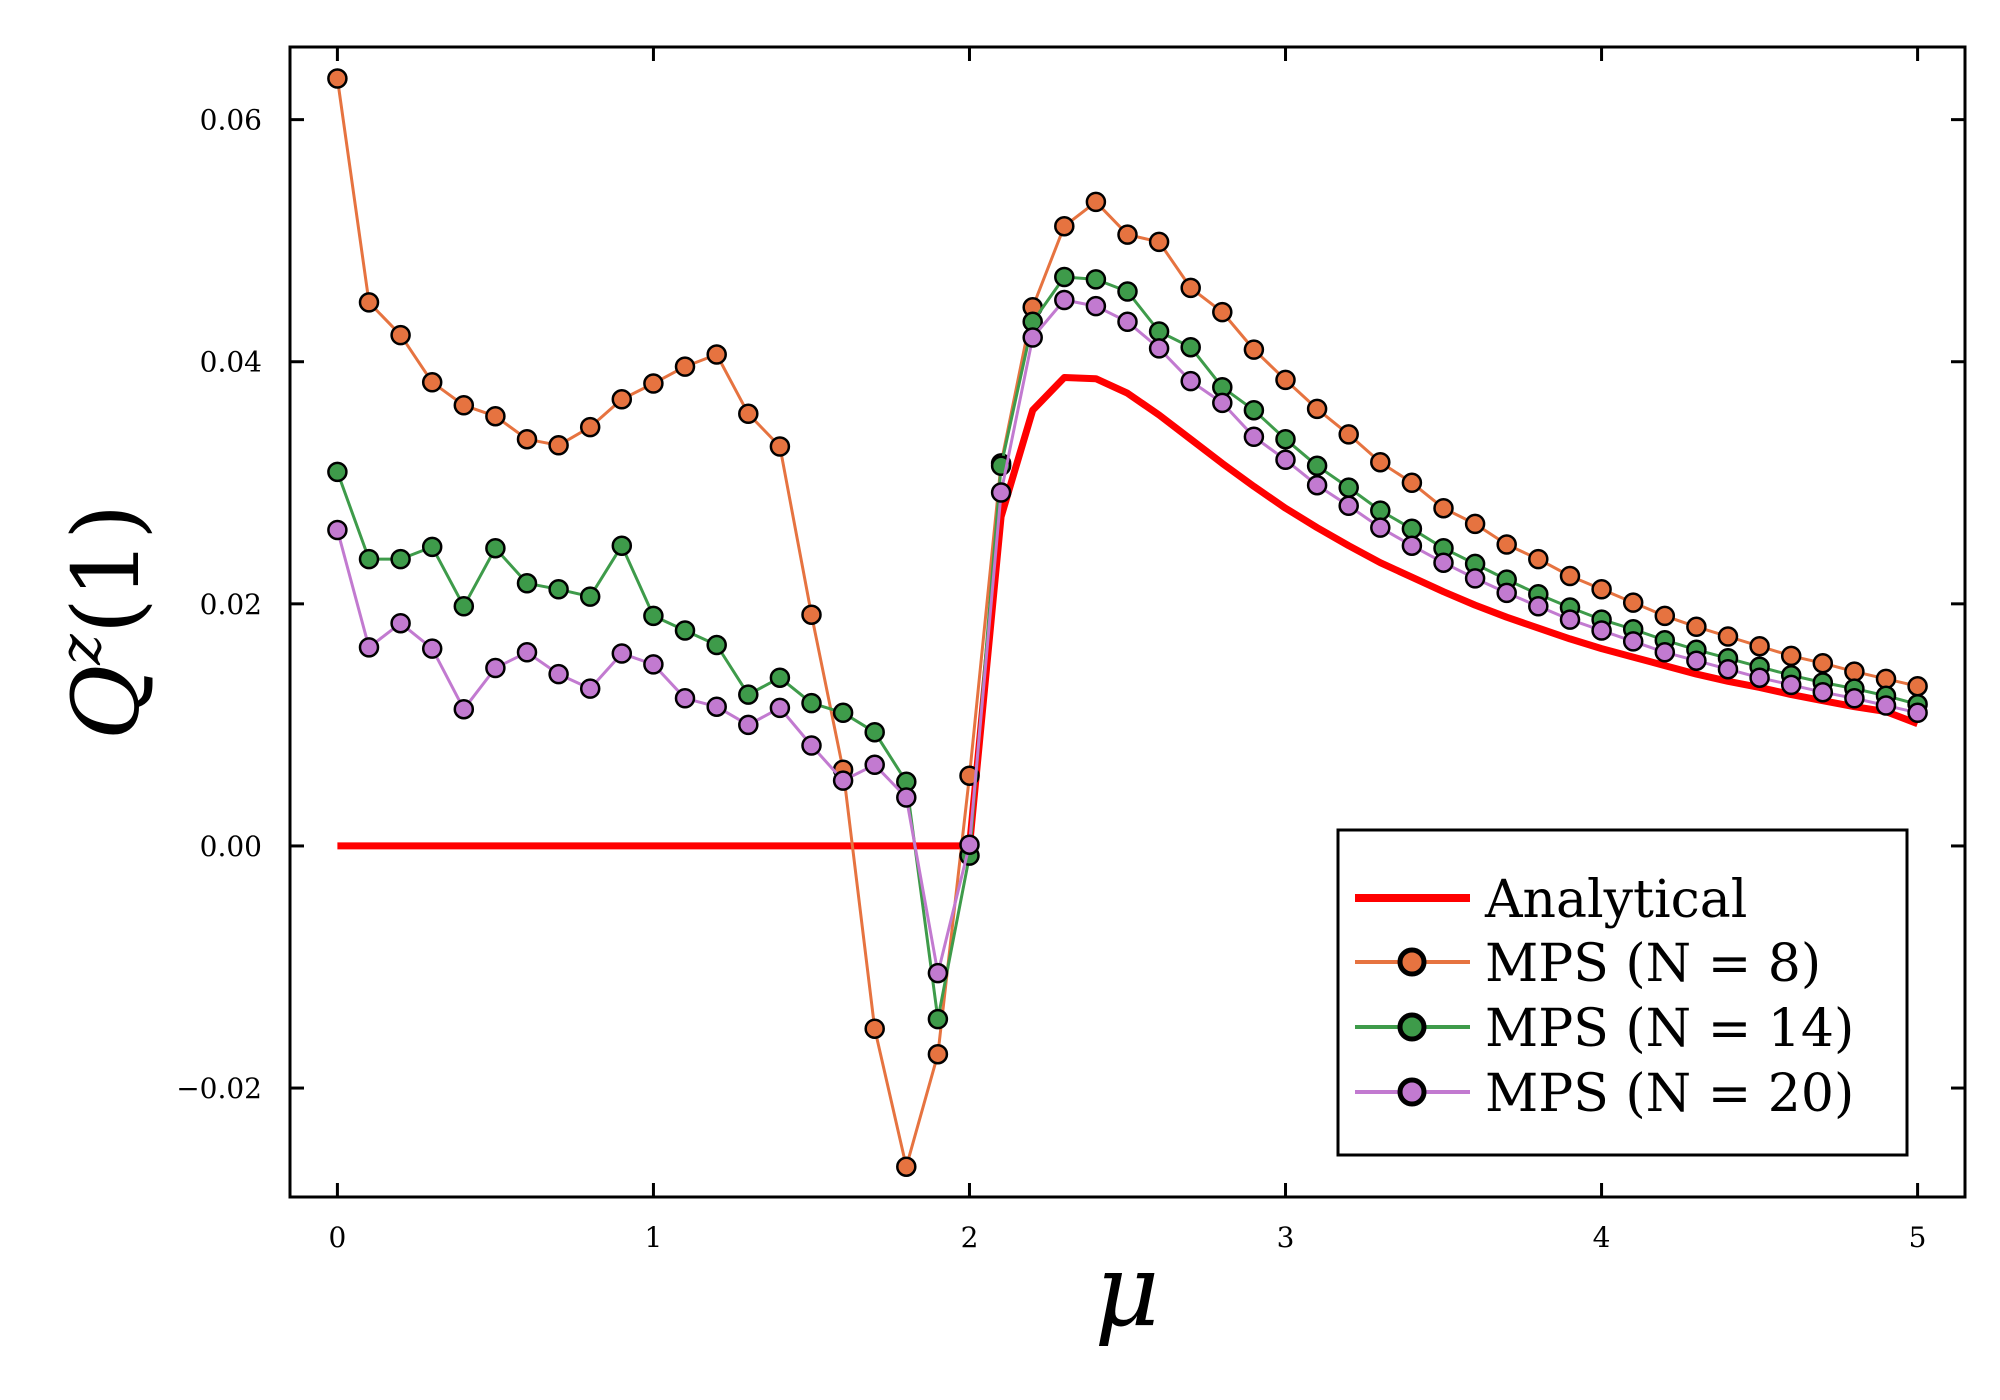 This screenshot has height=1400, width=2000. Describe the element at coordinates (1604, 1029) in the screenshot. I see `legend-entry-mps-n14: MPS (N = 14)` at that location.